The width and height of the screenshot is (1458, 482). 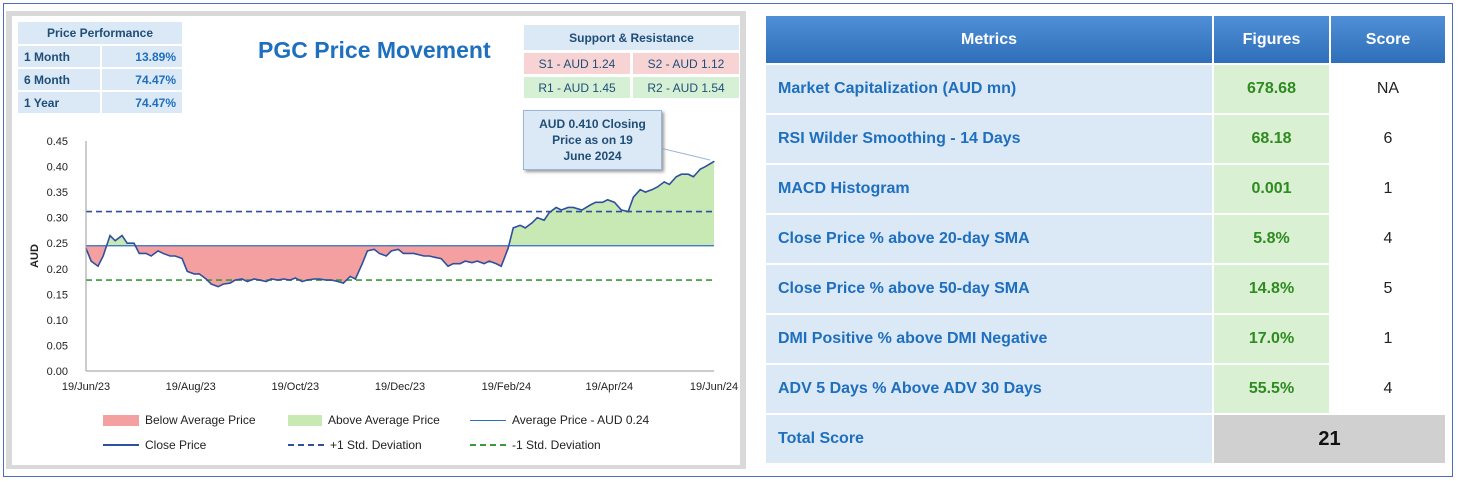 I want to click on x-tick-label: 19/Apr/24, so click(x=609, y=387).